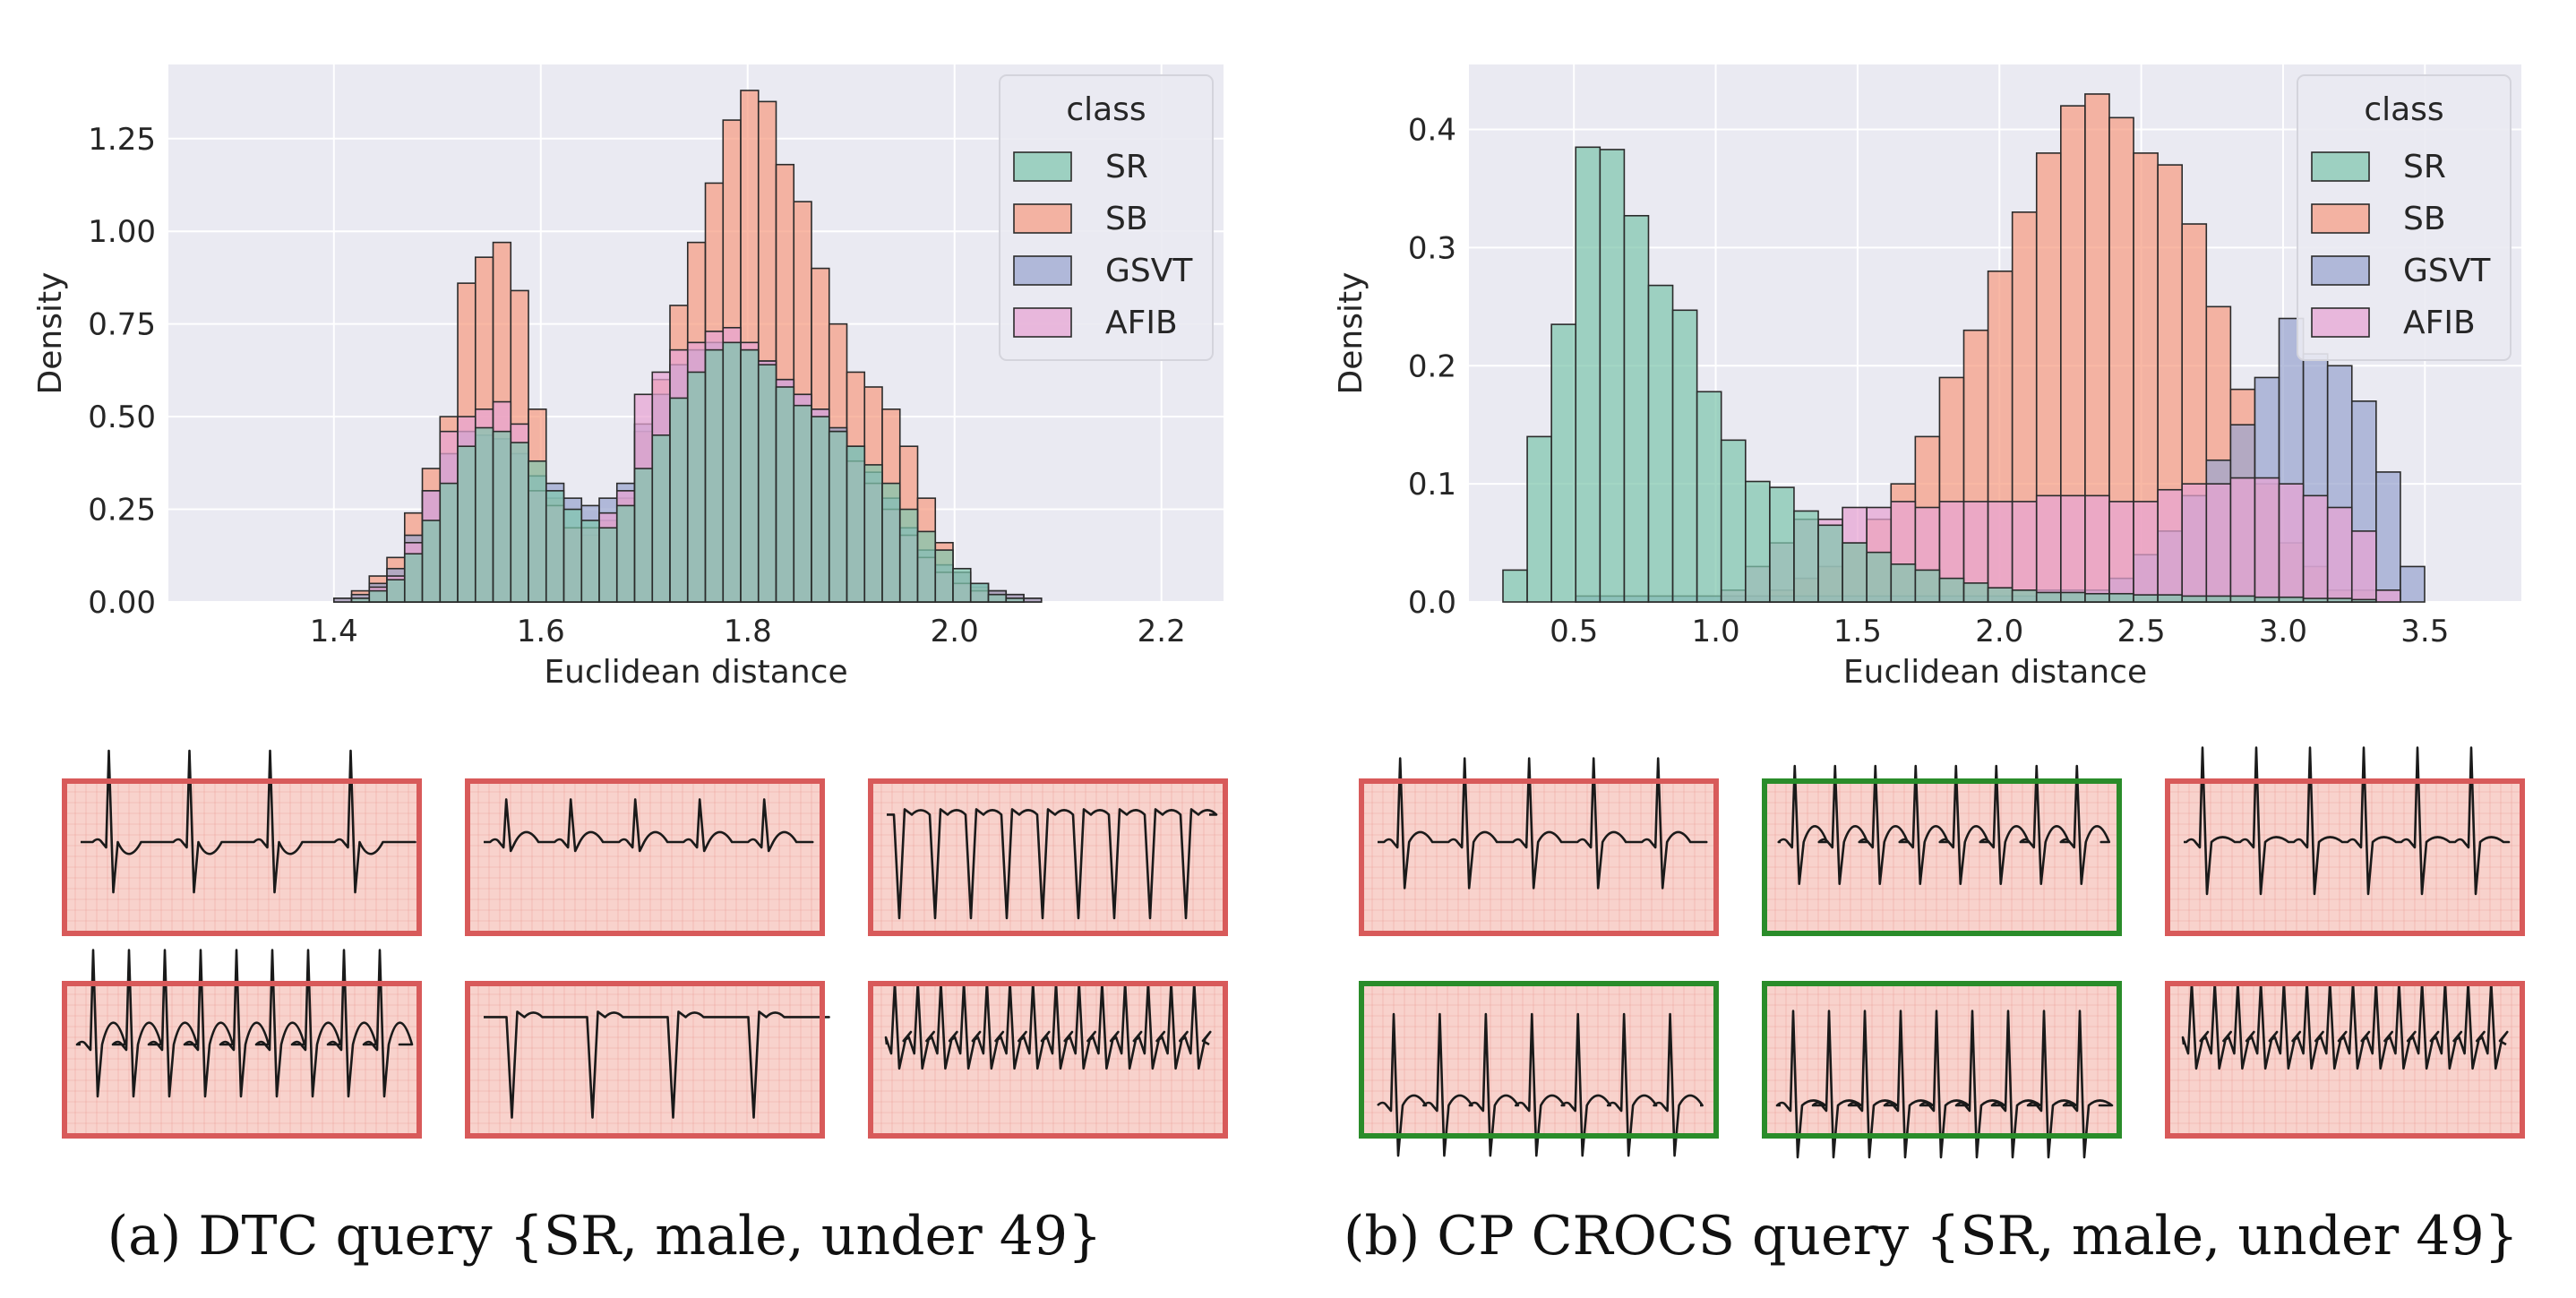 The image size is (2576, 1298). Describe the element at coordinates (748, 631) in the screenshot. I see `x-tick-label: 1.8` at that location.